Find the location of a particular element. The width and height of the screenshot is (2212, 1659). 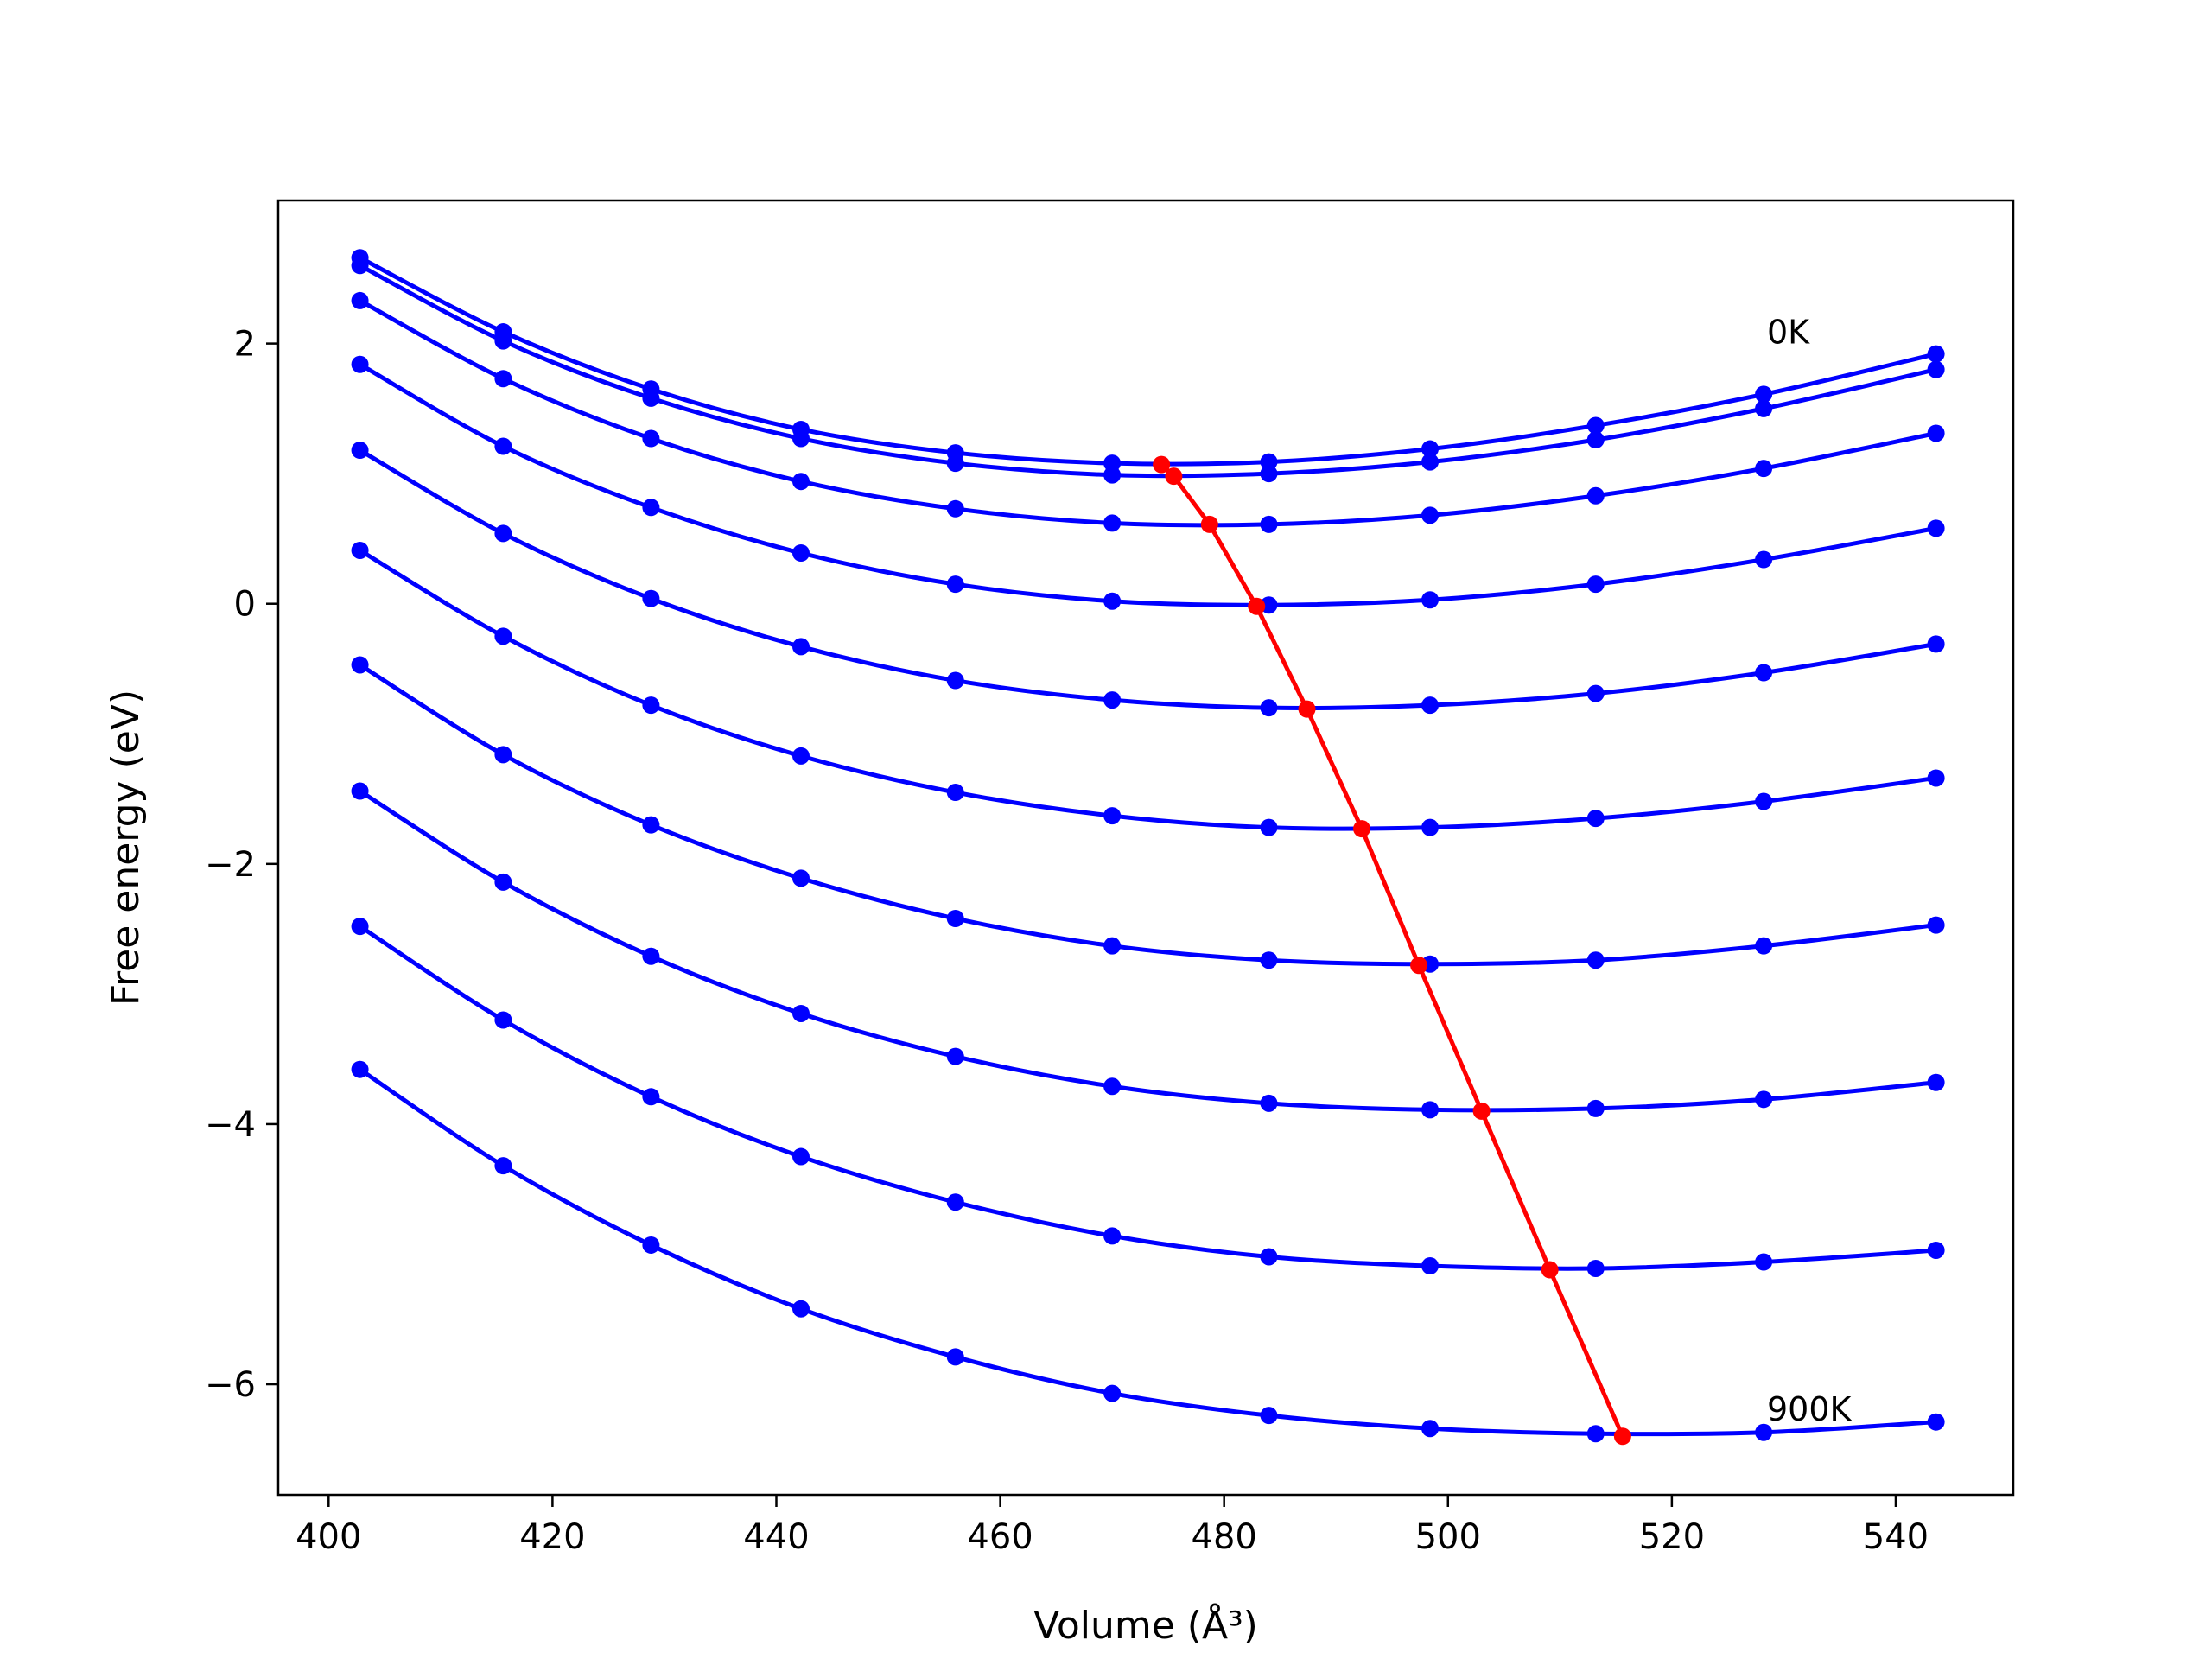

x-tick-label: 460 is located at coordinates (1000, 1537).